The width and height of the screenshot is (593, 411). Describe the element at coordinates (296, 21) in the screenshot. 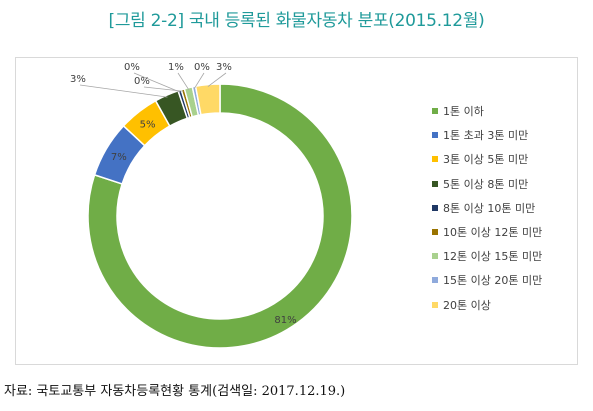

I see `chart-title: [그림 2-2] 국내 등록된 화물자동차 분포(2015.12월)` at that location.